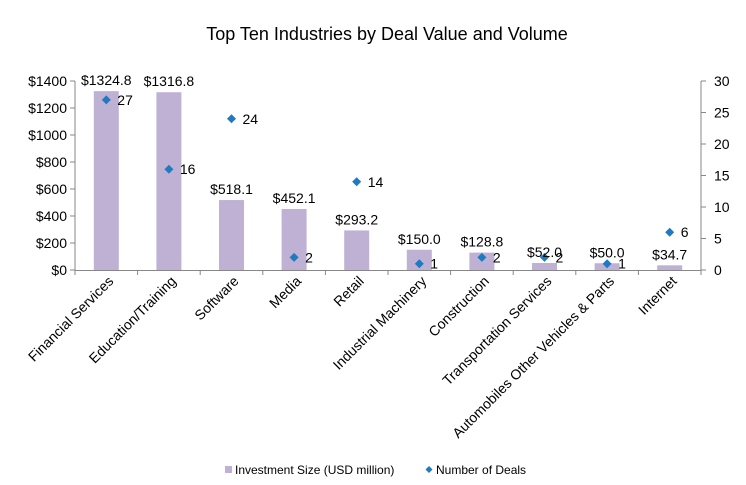 This screenshot has width=746, height=485. I want to click on bar-data-label: $1324.8, so click(106, 80).